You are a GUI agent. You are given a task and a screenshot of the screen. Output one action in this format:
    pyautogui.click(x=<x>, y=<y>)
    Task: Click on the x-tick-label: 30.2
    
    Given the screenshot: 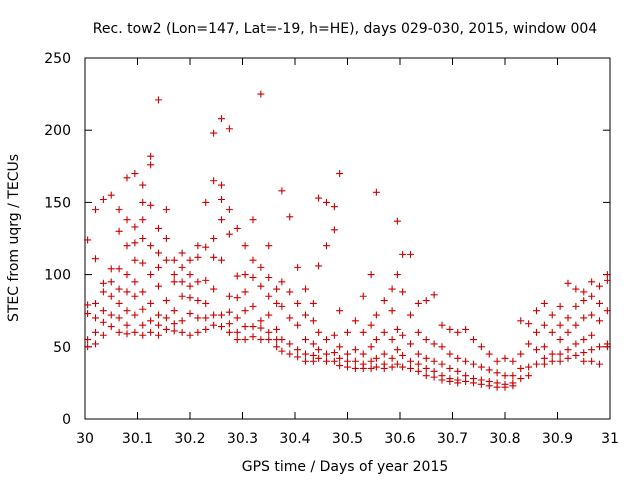 What is the action you would take?
    pyautogui.click(x=189, y=439)
    